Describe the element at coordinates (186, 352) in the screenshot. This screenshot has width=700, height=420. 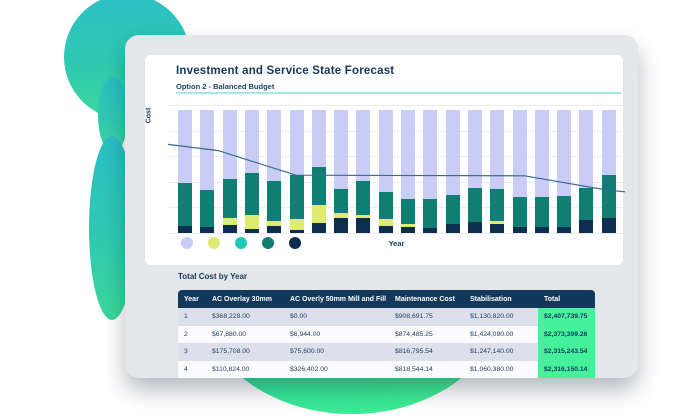
I see `table-cell: 3` at that location.